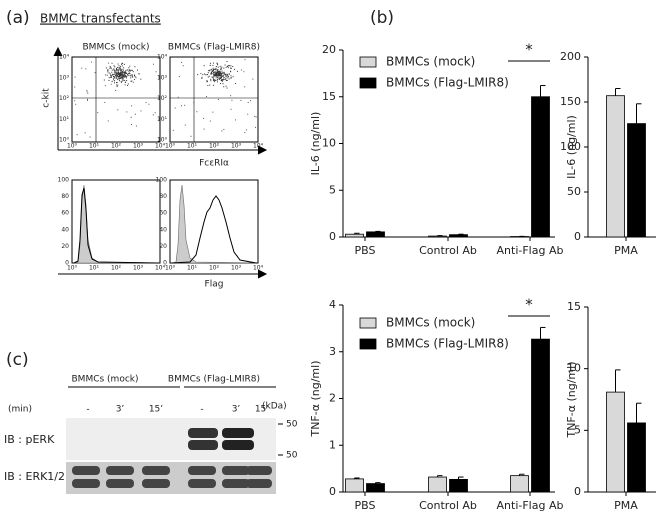 This screenshot has height=513, width=660. What do you see at coordinates (163, 213) in the screenshot?
I see `tick-label: 60` at bounding box center [163, 213].